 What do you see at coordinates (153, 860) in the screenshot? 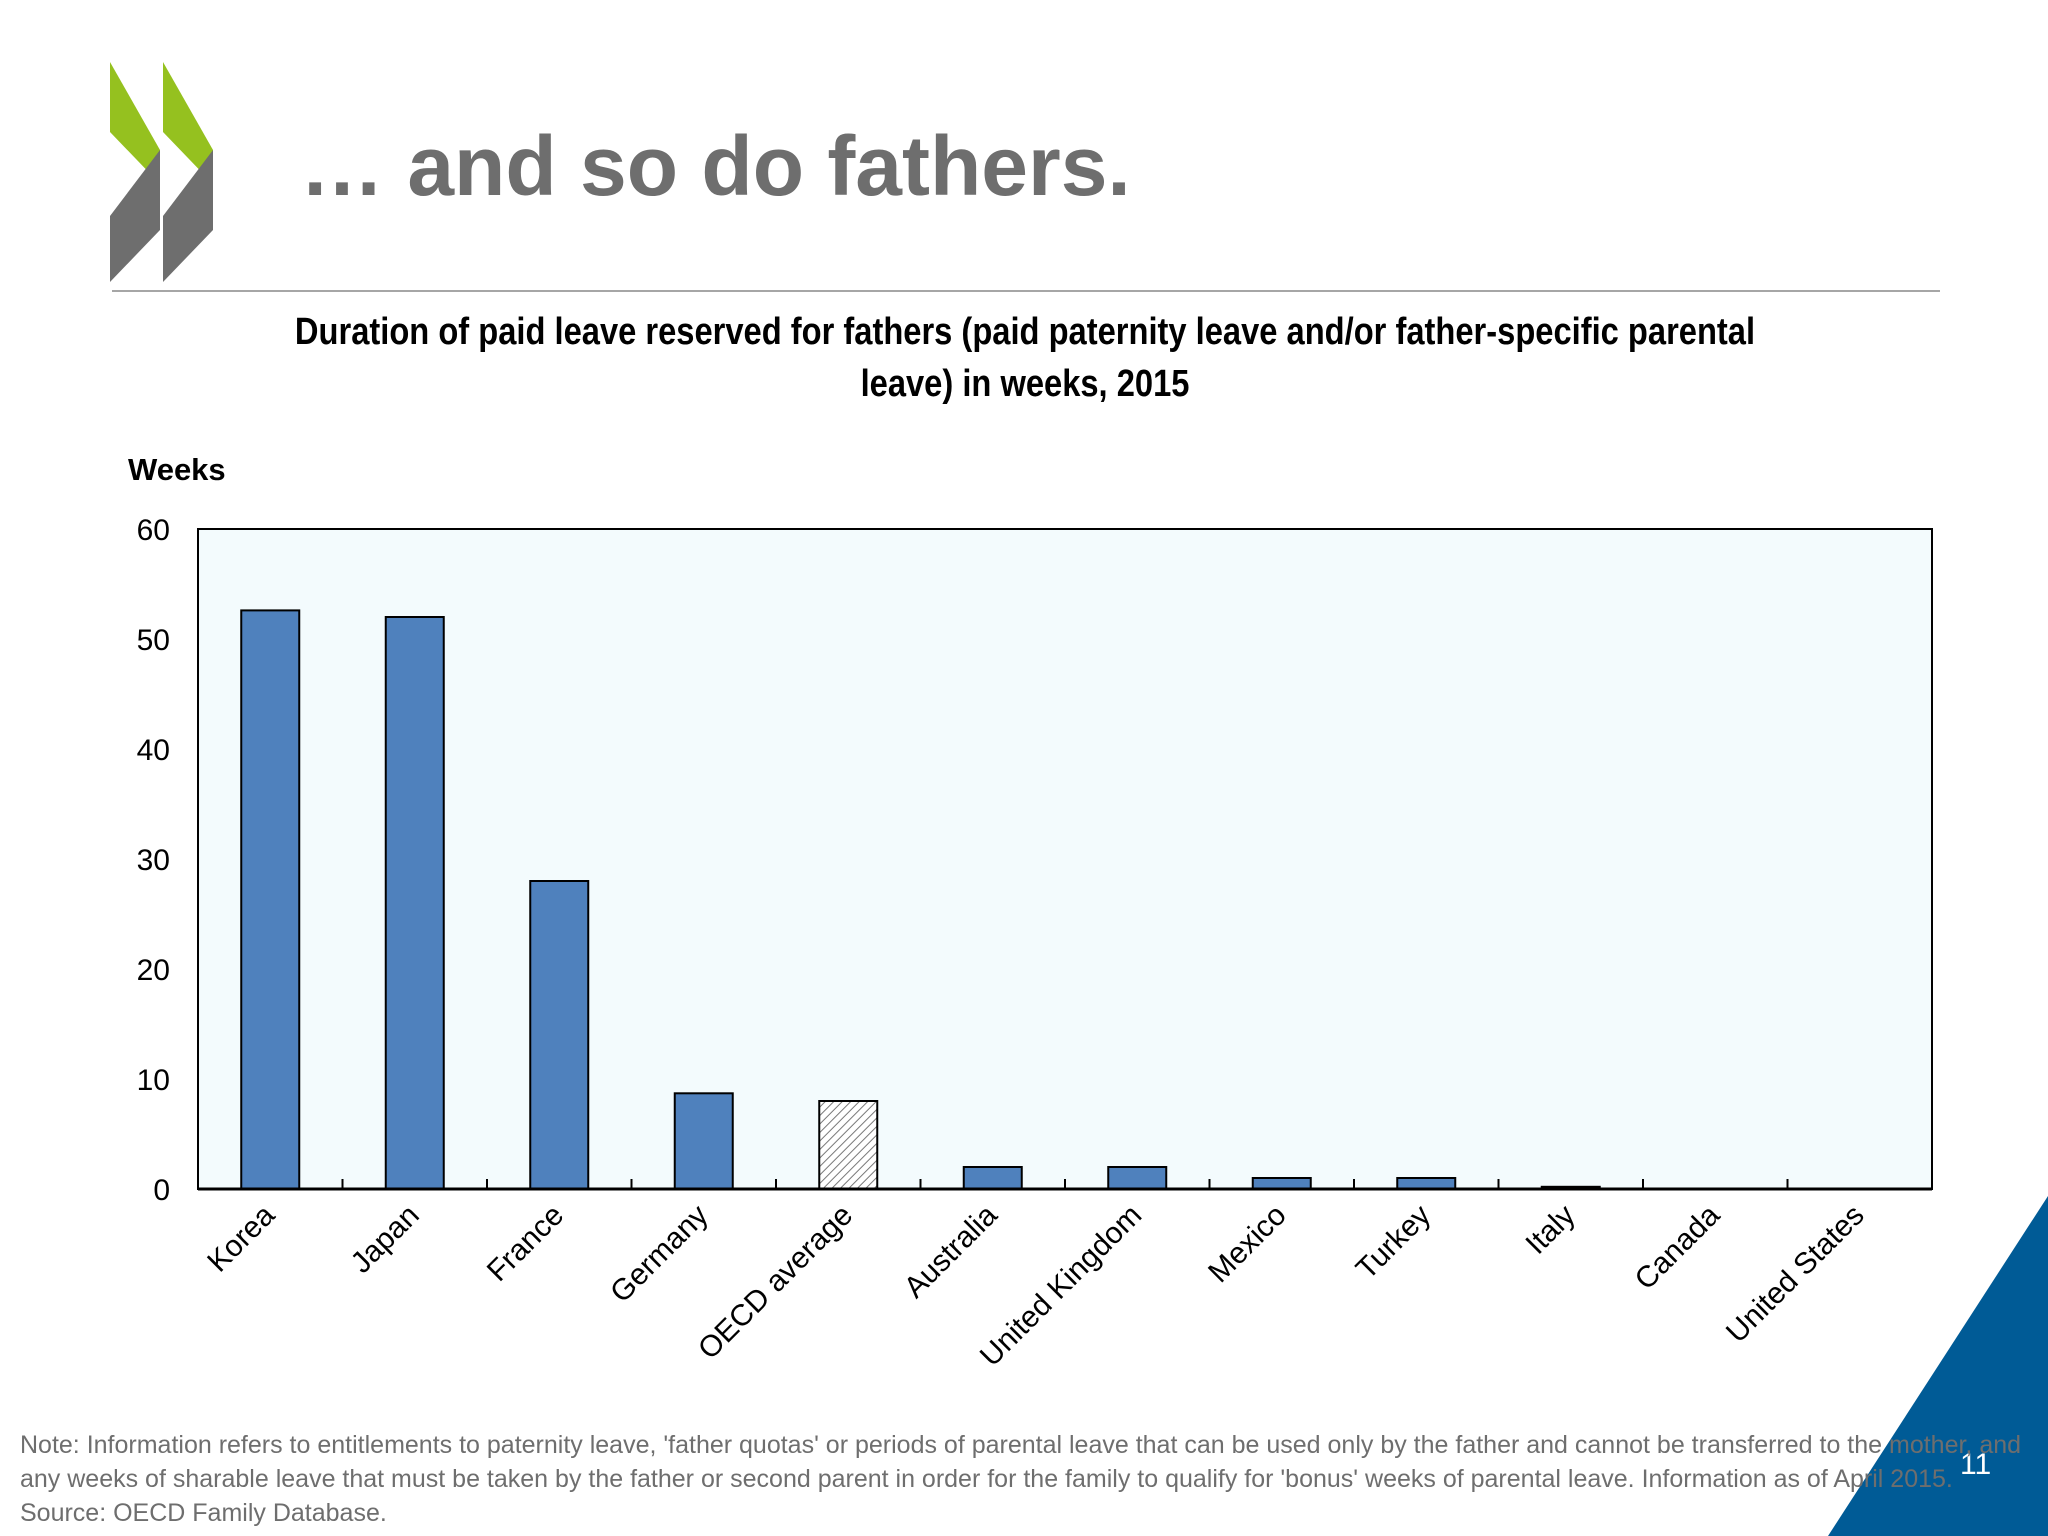
I see `y-tick-label: 30` at bounding box center [153, 860].